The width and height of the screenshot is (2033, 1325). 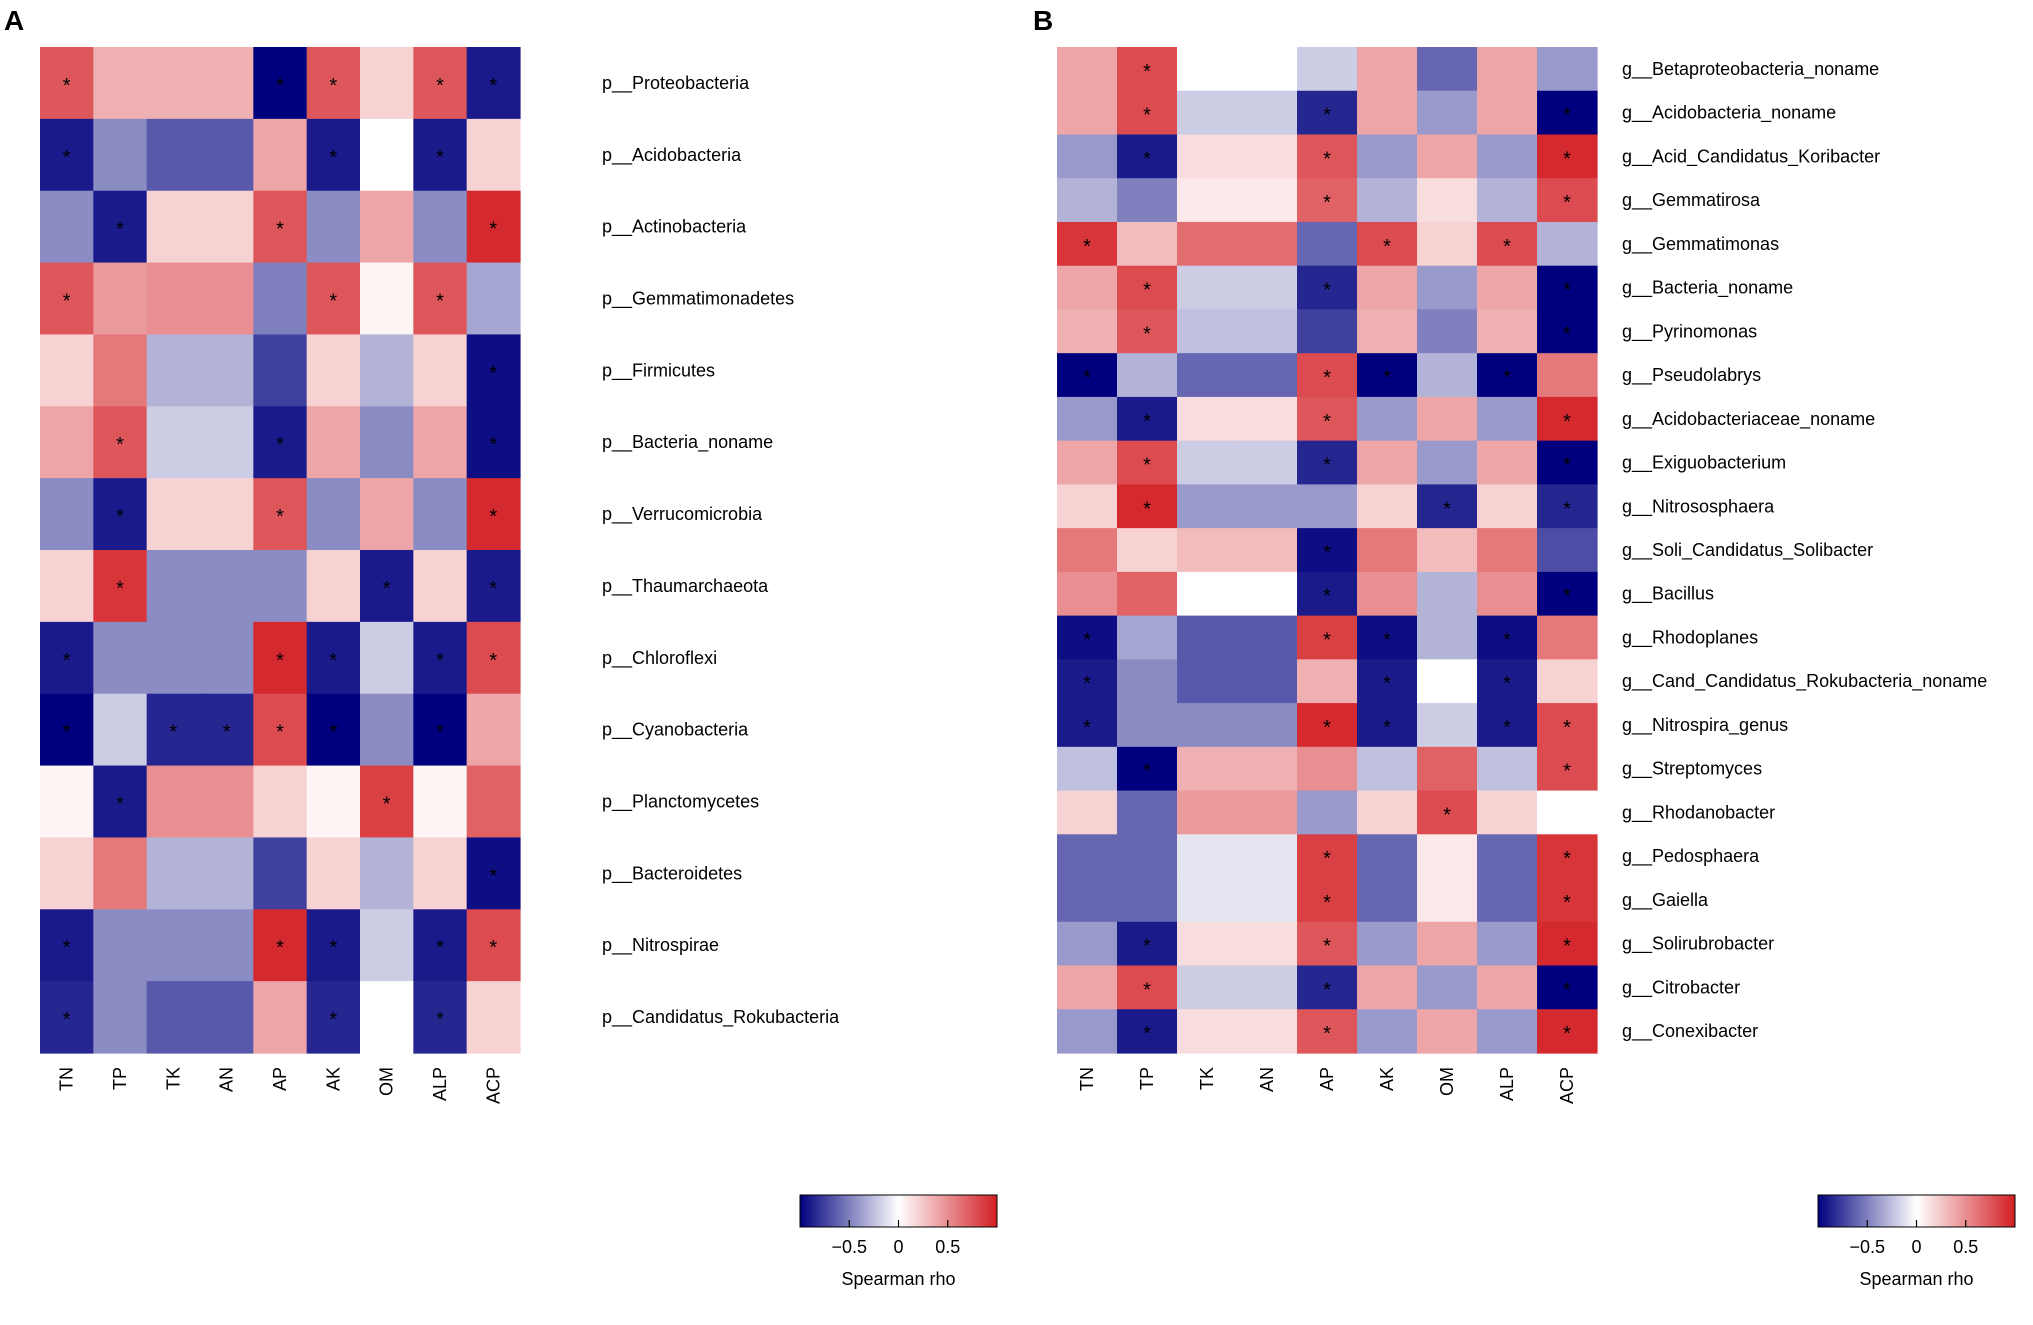 I want to click on row-label: g__Nitrospira_genus, so click(x=1705, y=725).